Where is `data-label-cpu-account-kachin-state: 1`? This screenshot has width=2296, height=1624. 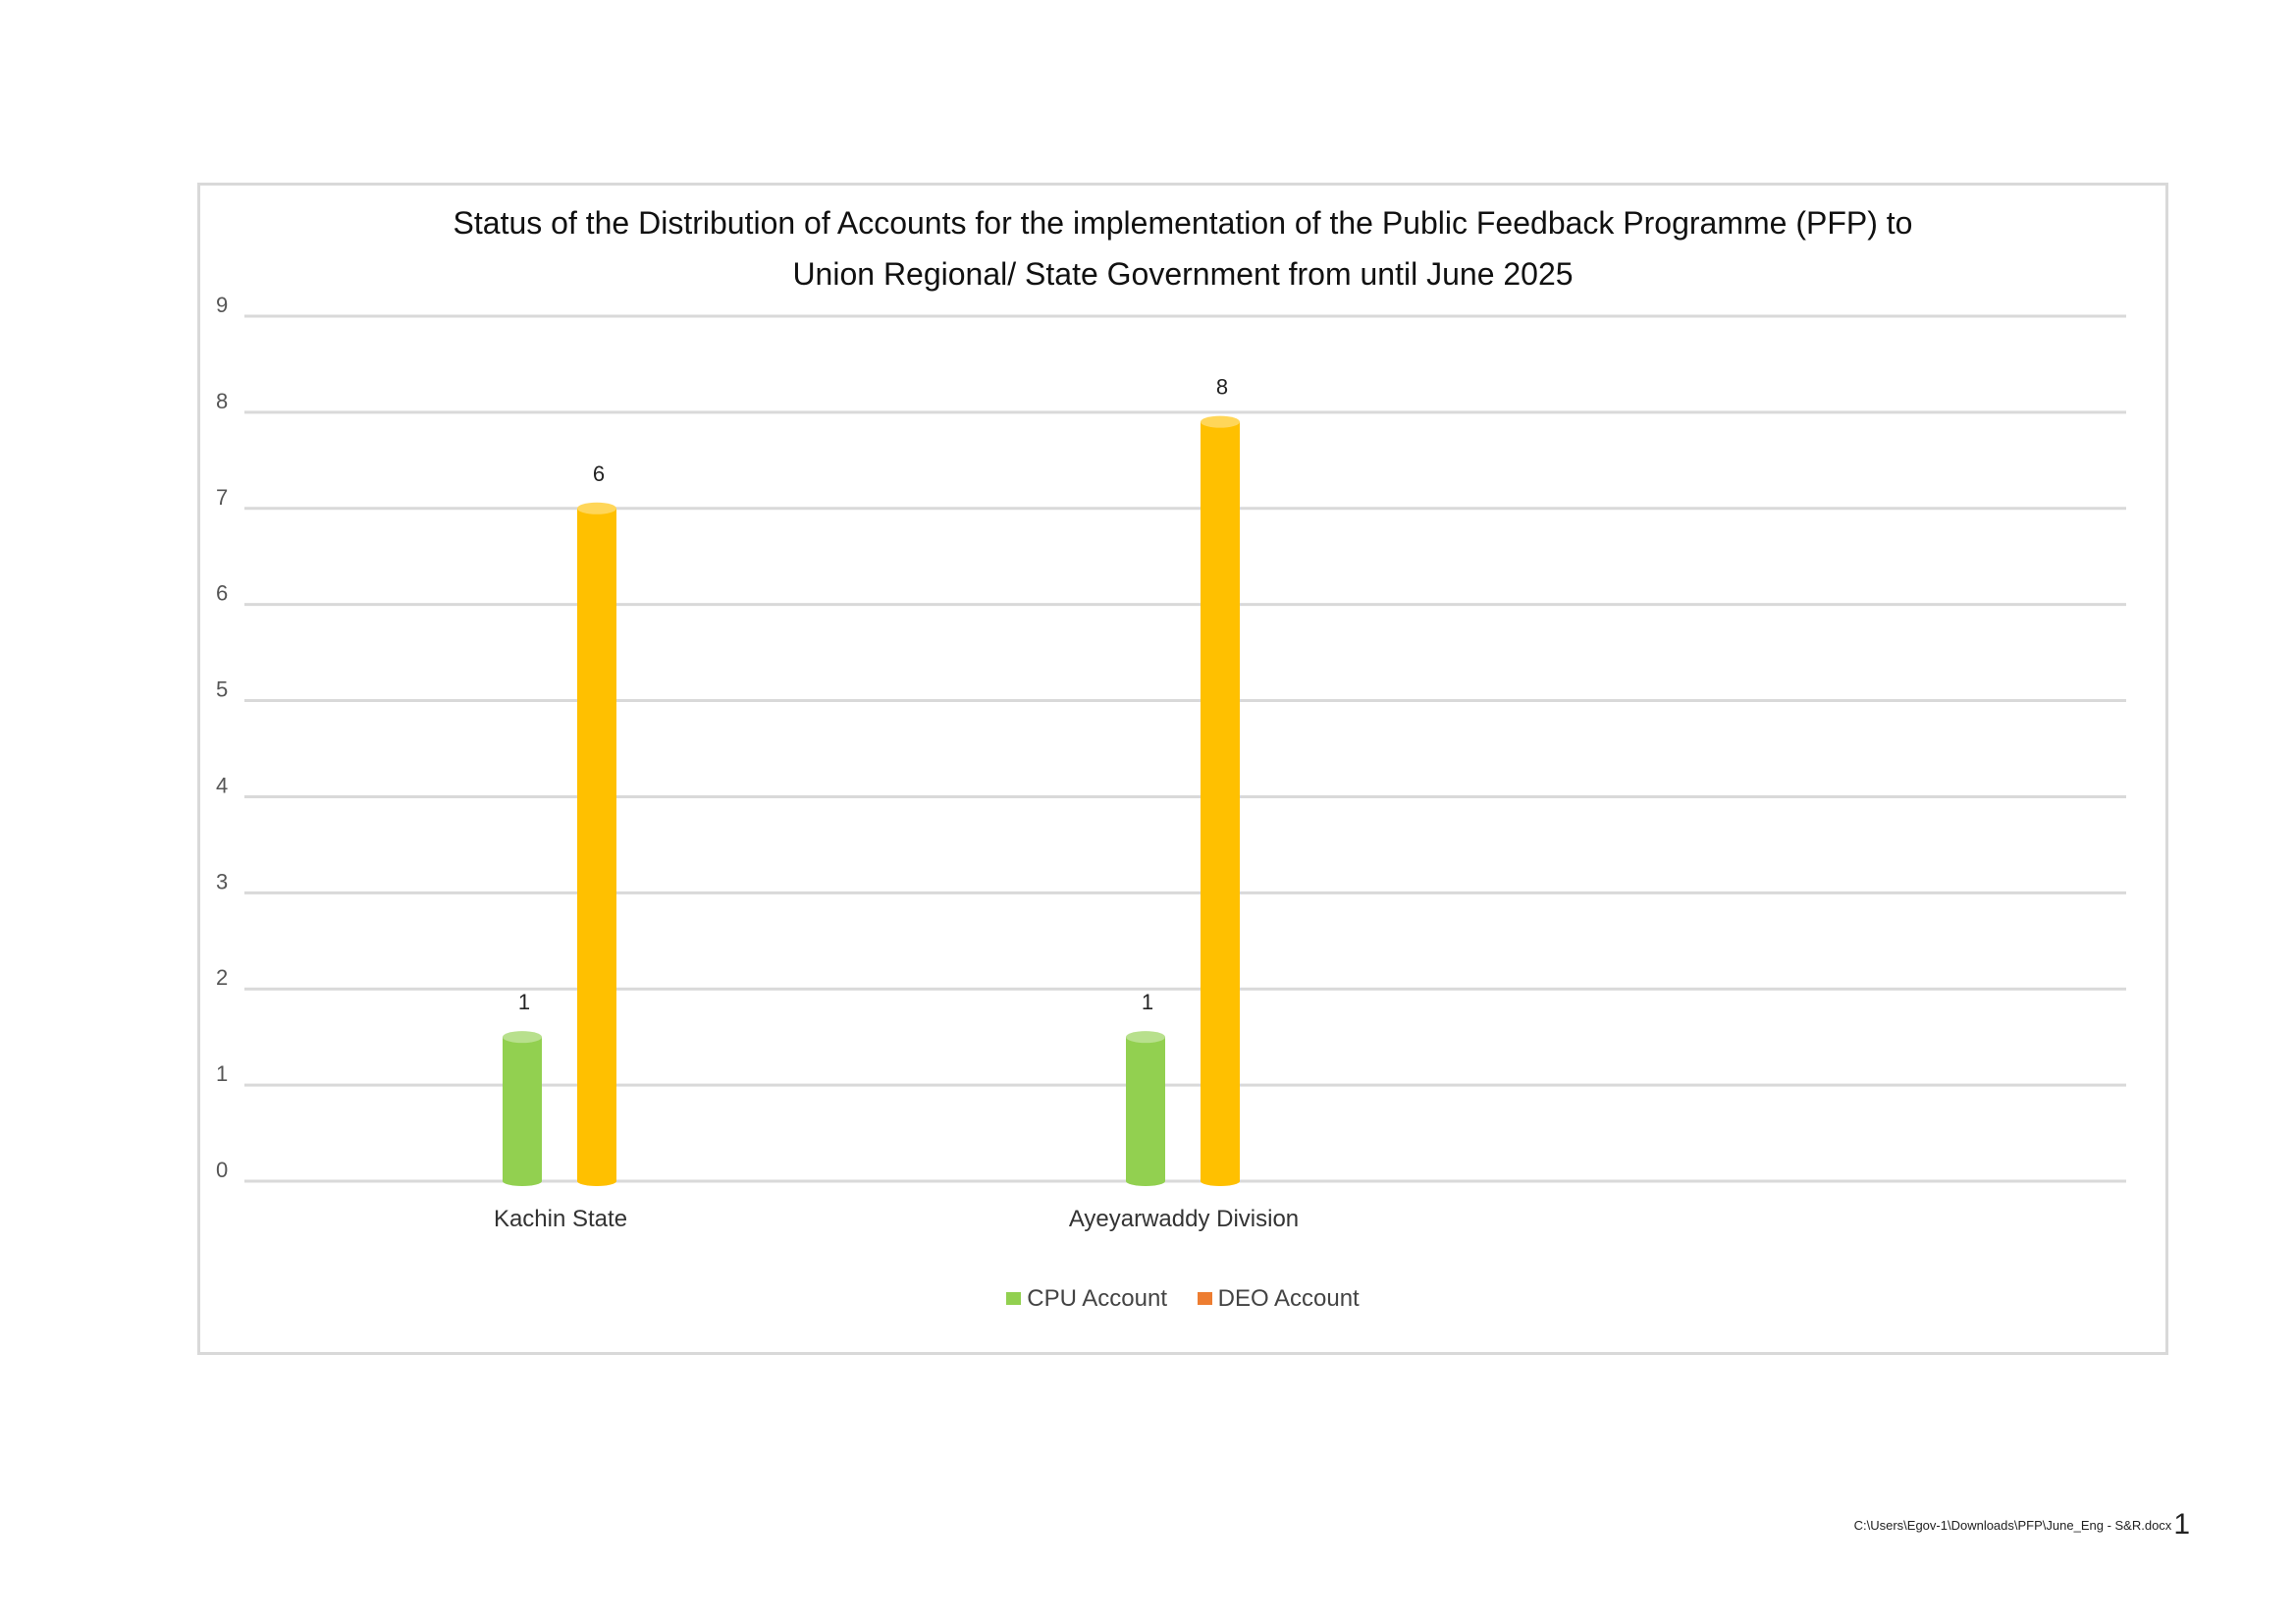
data-label-cpu-account-kachin-state: 1 is located at coordinates (524, 1002).